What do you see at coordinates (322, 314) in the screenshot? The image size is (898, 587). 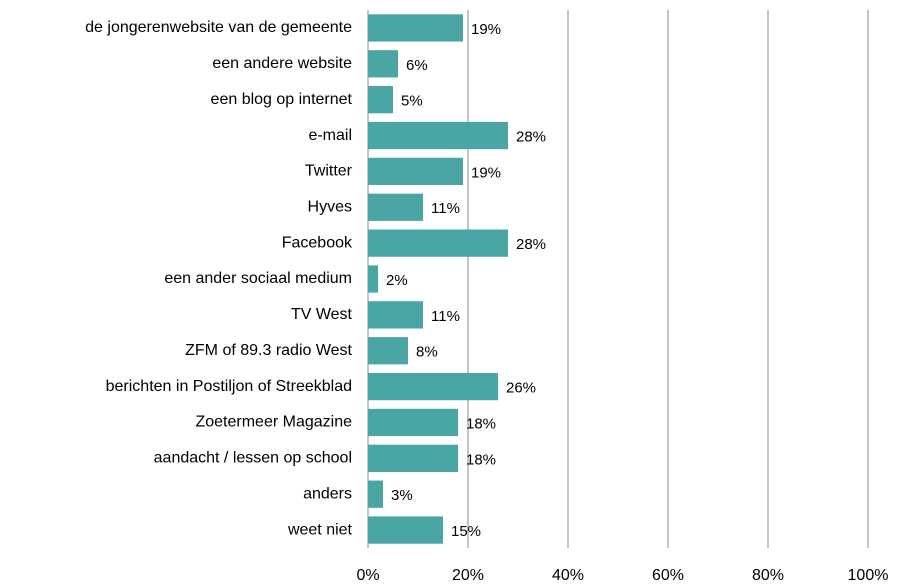 I see `y-tick-label: TV West` at bounding box center [322, 314].